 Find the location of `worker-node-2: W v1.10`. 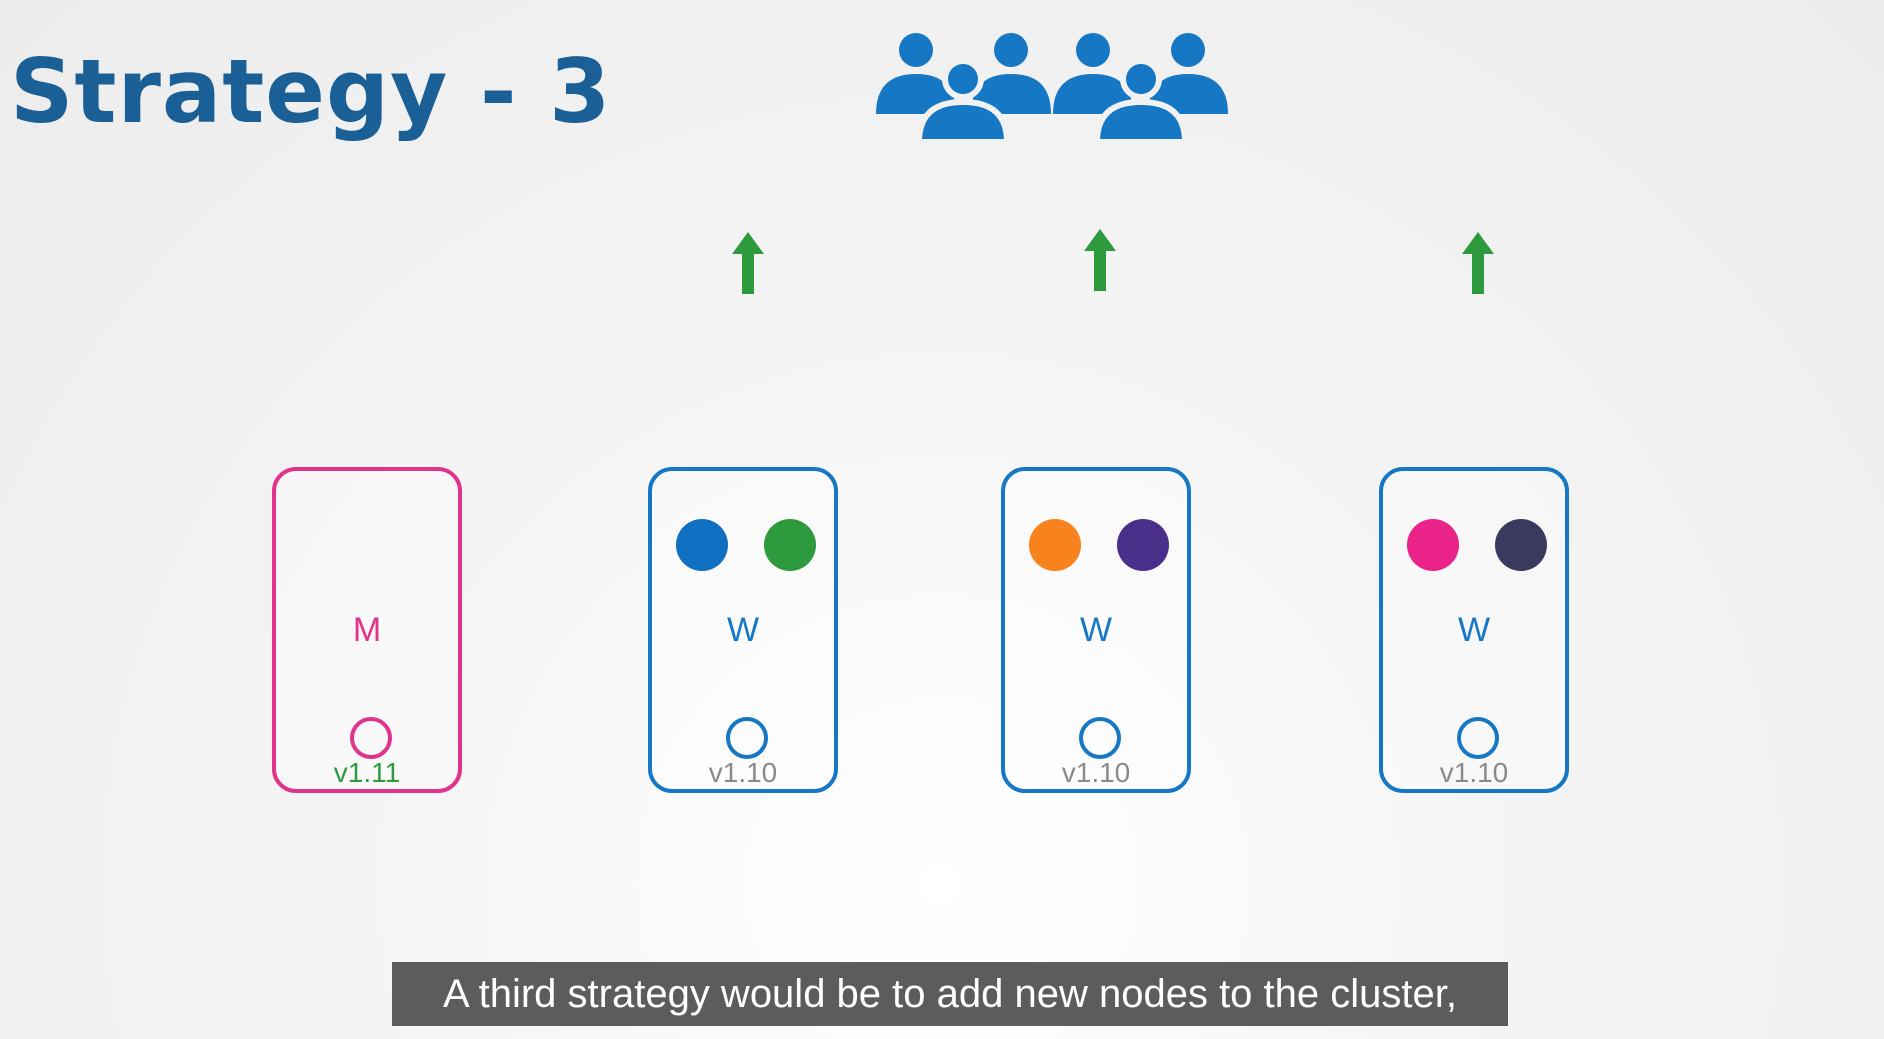

worker-node-2: W v1.10 is located at coordinates (1096, 630).